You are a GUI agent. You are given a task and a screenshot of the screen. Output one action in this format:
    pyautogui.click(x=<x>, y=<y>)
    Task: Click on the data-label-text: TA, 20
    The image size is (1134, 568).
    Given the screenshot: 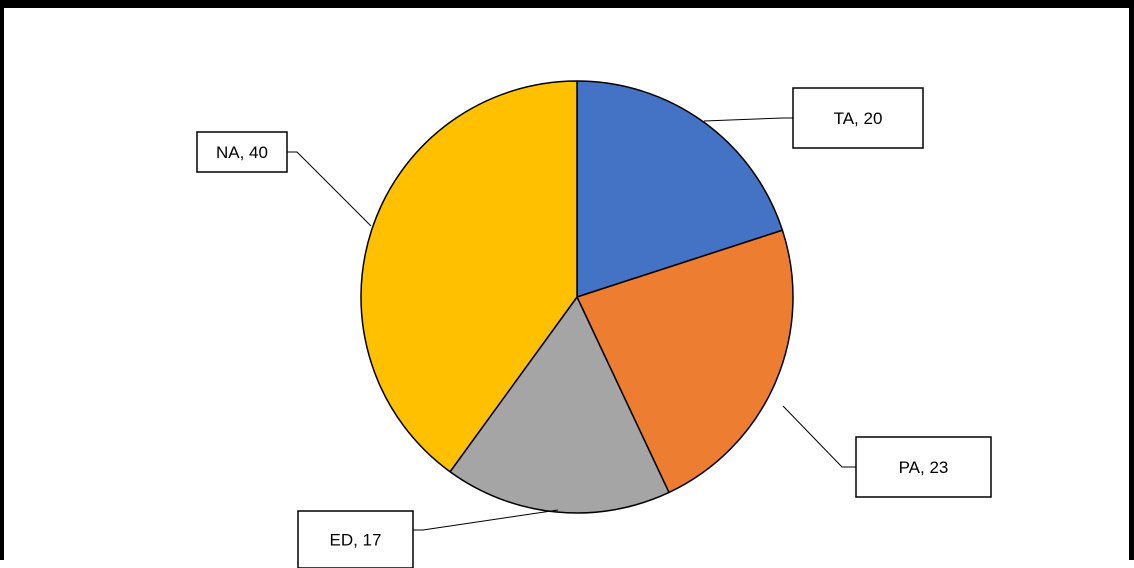 What is the action you would take?
    pyautogui.click(x=858, y=118)
    